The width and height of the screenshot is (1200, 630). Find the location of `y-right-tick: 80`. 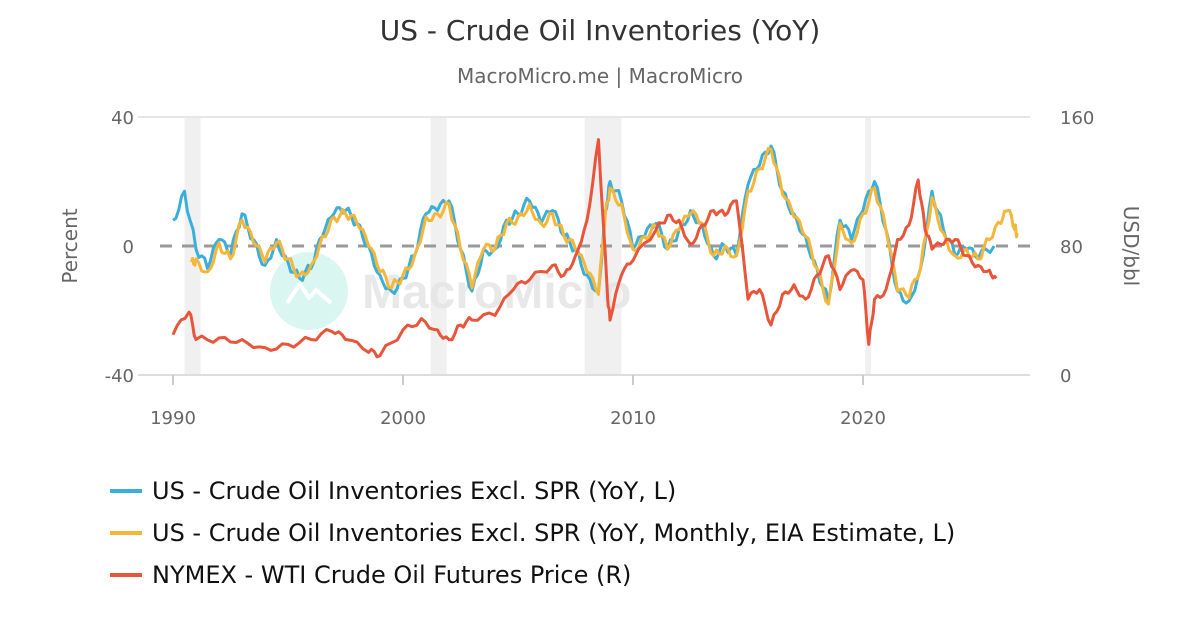

y-right-tick: 80 is located at coordinates (1071, 247).